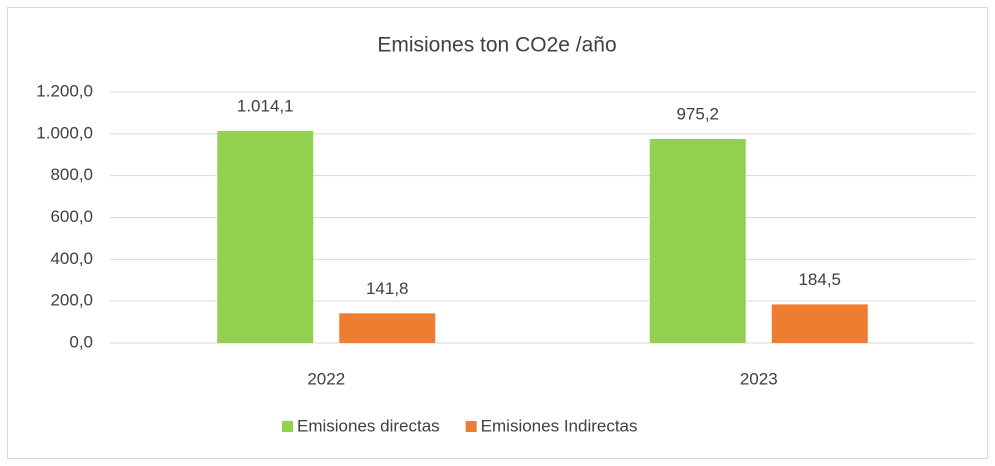 Image resolution: width=995 pixels, height=466 pixels. I want to click on x-tick-label: 2022, so click(326, 378).